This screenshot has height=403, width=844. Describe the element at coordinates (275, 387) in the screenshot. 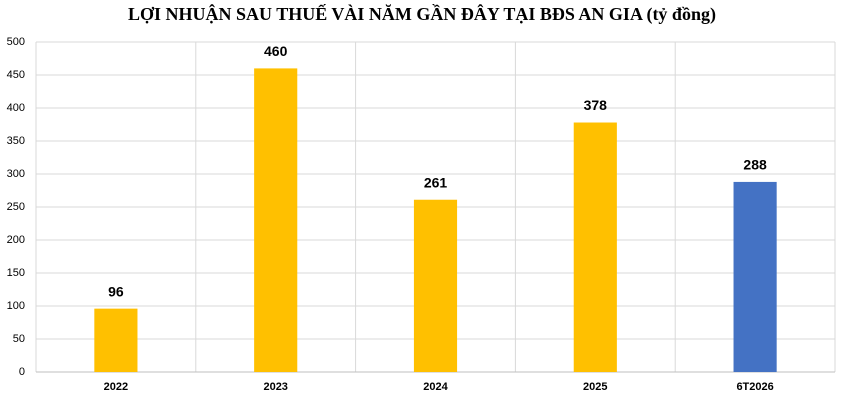

I see `x-tick-label: 2023` at that location.